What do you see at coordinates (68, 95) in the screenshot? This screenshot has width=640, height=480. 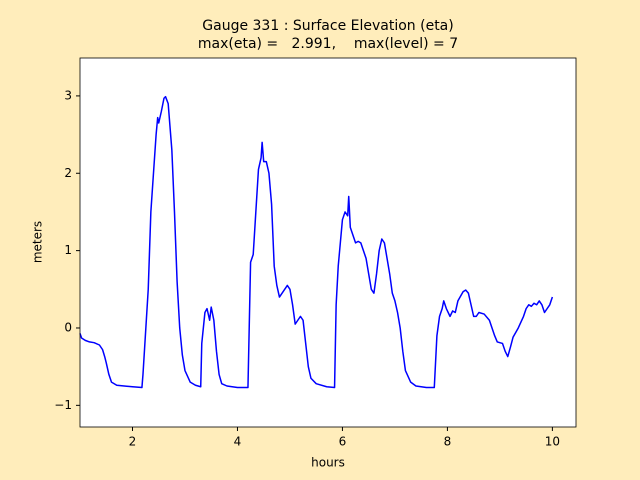 I see `y-tick-label: 3` at bounding box center [68, 95].